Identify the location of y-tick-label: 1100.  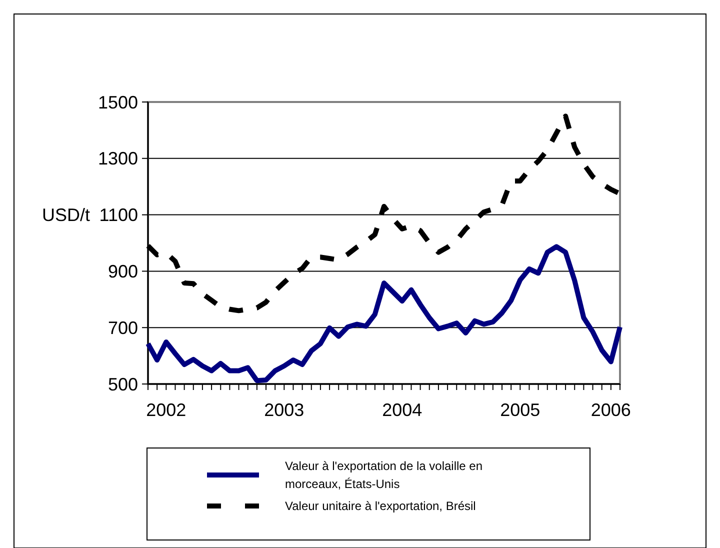
(118, 215).